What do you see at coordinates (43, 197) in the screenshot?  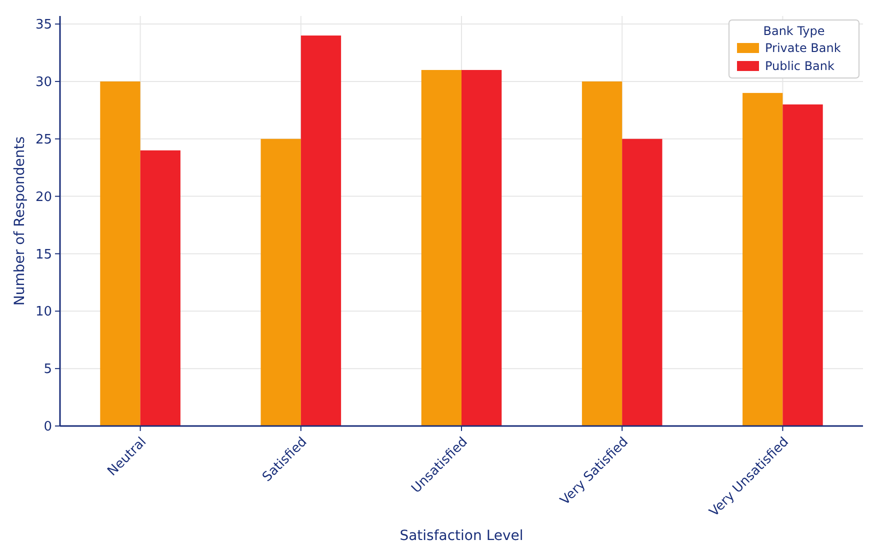 I see `y-tick-label: 20` at bounding box center [43, 197].